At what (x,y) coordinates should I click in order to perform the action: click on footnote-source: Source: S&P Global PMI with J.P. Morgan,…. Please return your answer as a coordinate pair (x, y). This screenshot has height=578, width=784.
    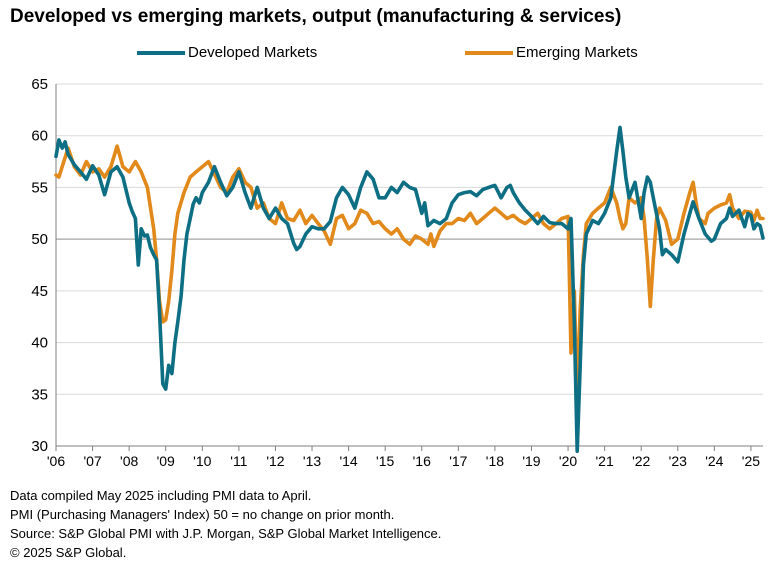
    Looking at the image, I should click on (226, 533).